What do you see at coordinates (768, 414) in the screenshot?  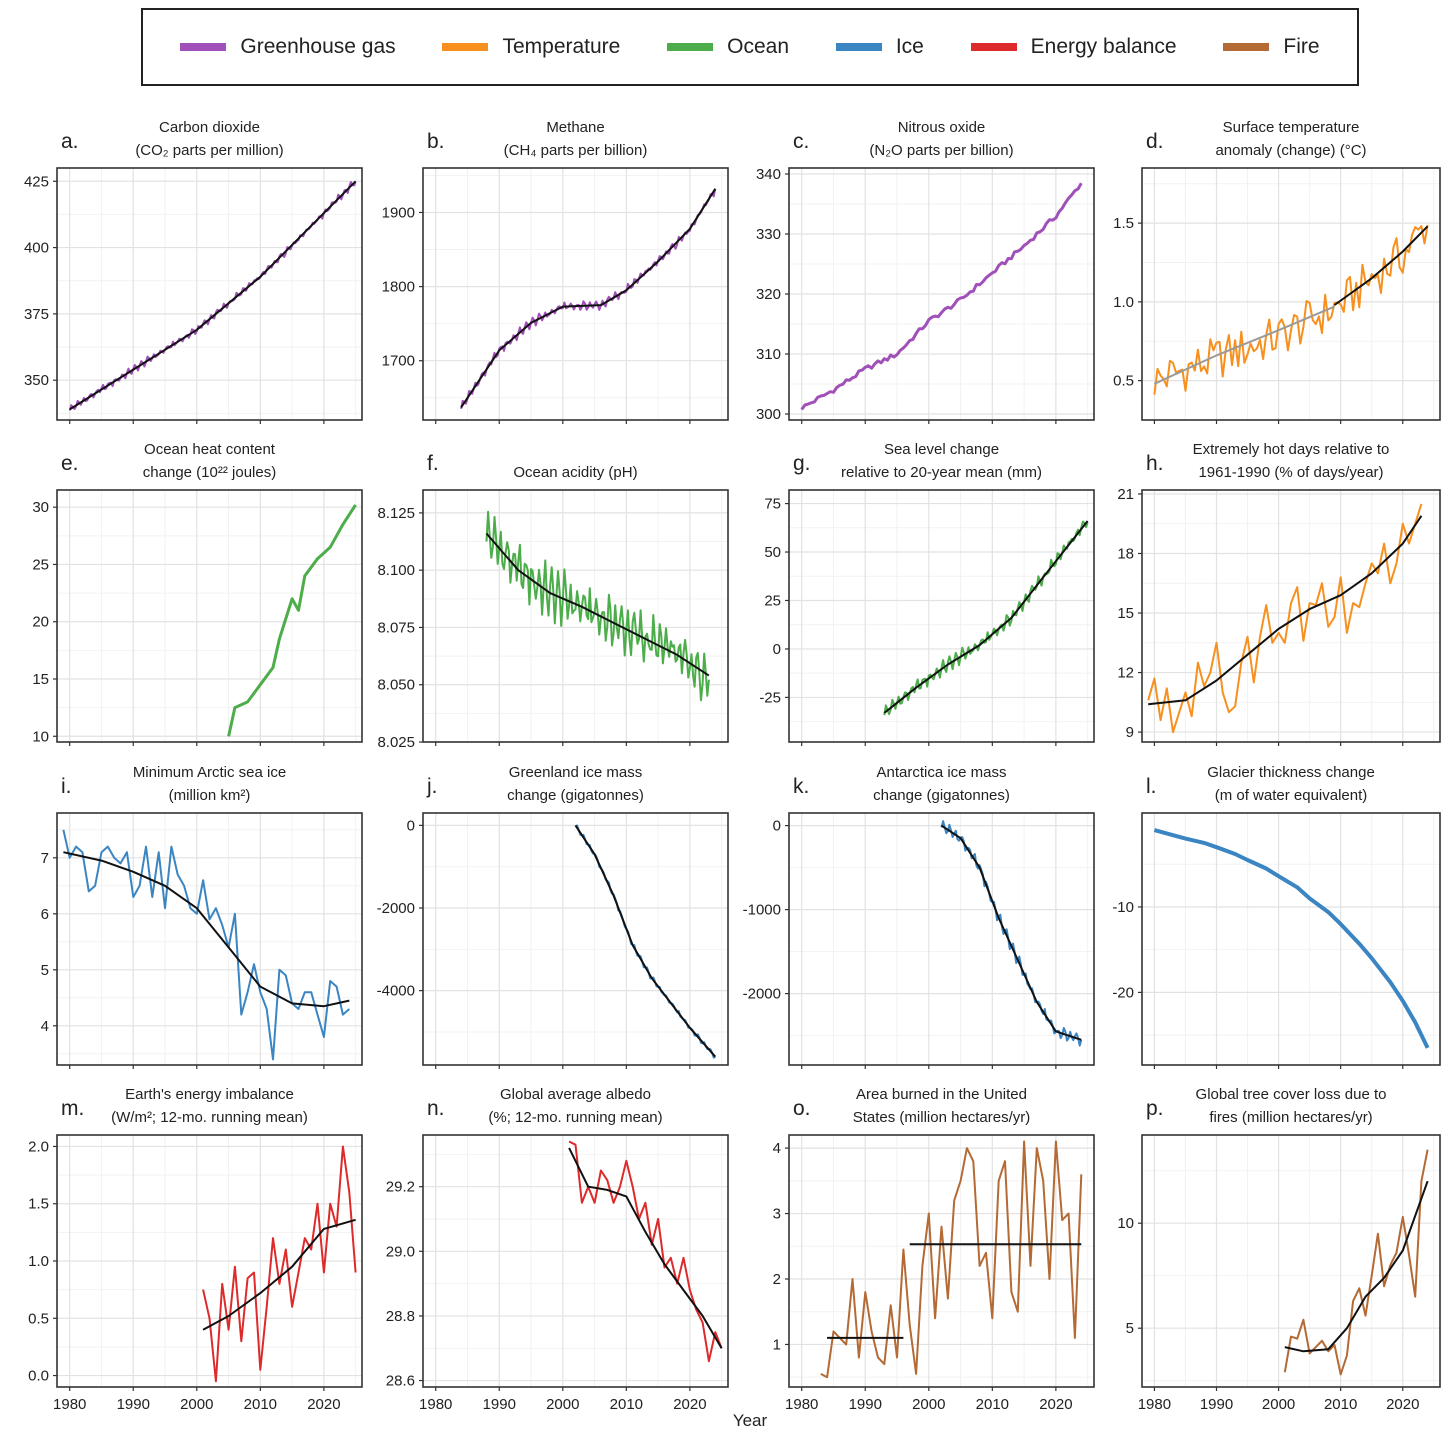 I see `y-tick-label: 300` at bounding box center [768, 414].